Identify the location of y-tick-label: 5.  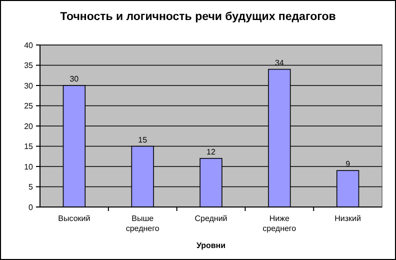
(31, 187).